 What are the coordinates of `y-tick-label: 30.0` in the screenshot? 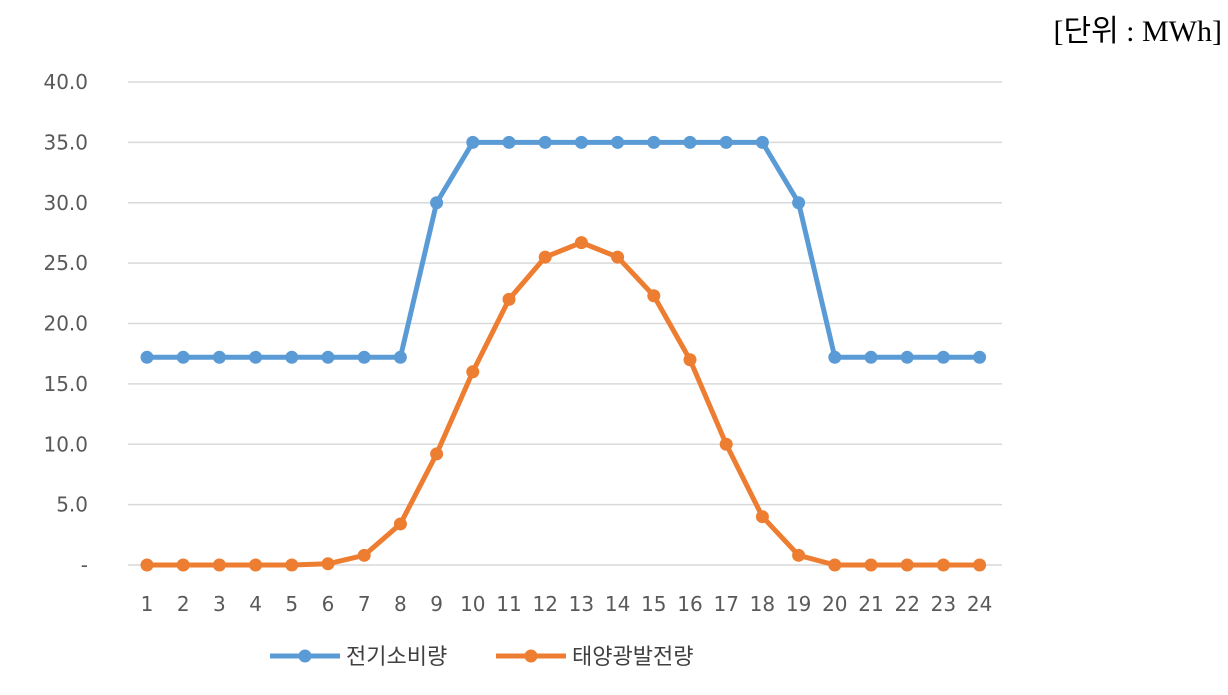 It's located at (65, 203).